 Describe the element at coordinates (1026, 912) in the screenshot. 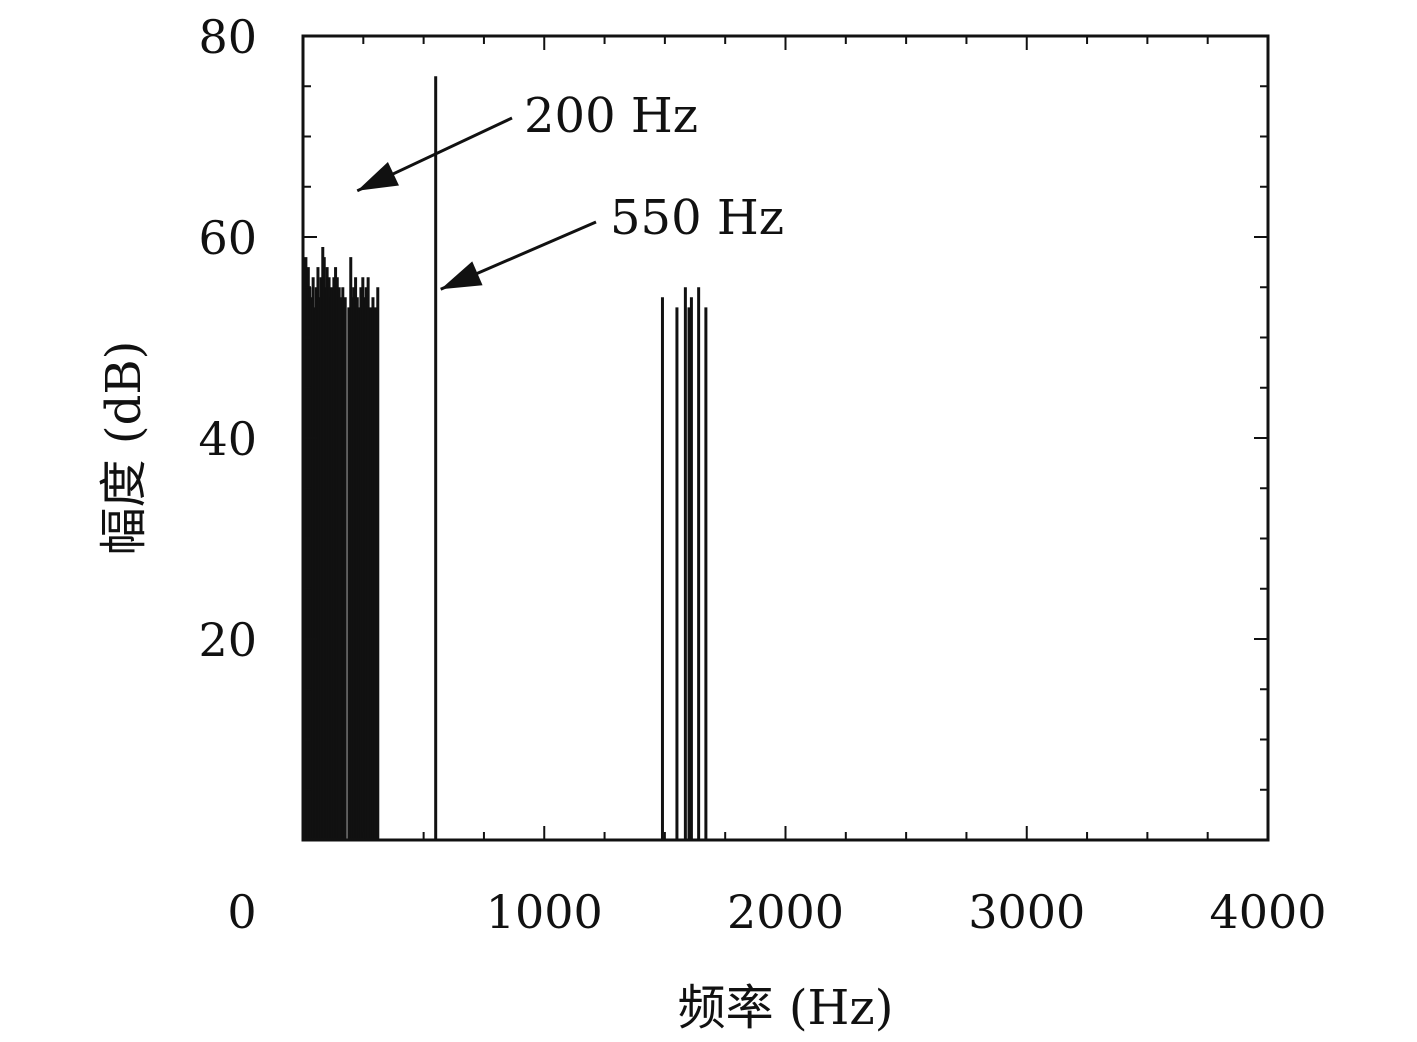

I see `x-tick-label: 3000` at that location.